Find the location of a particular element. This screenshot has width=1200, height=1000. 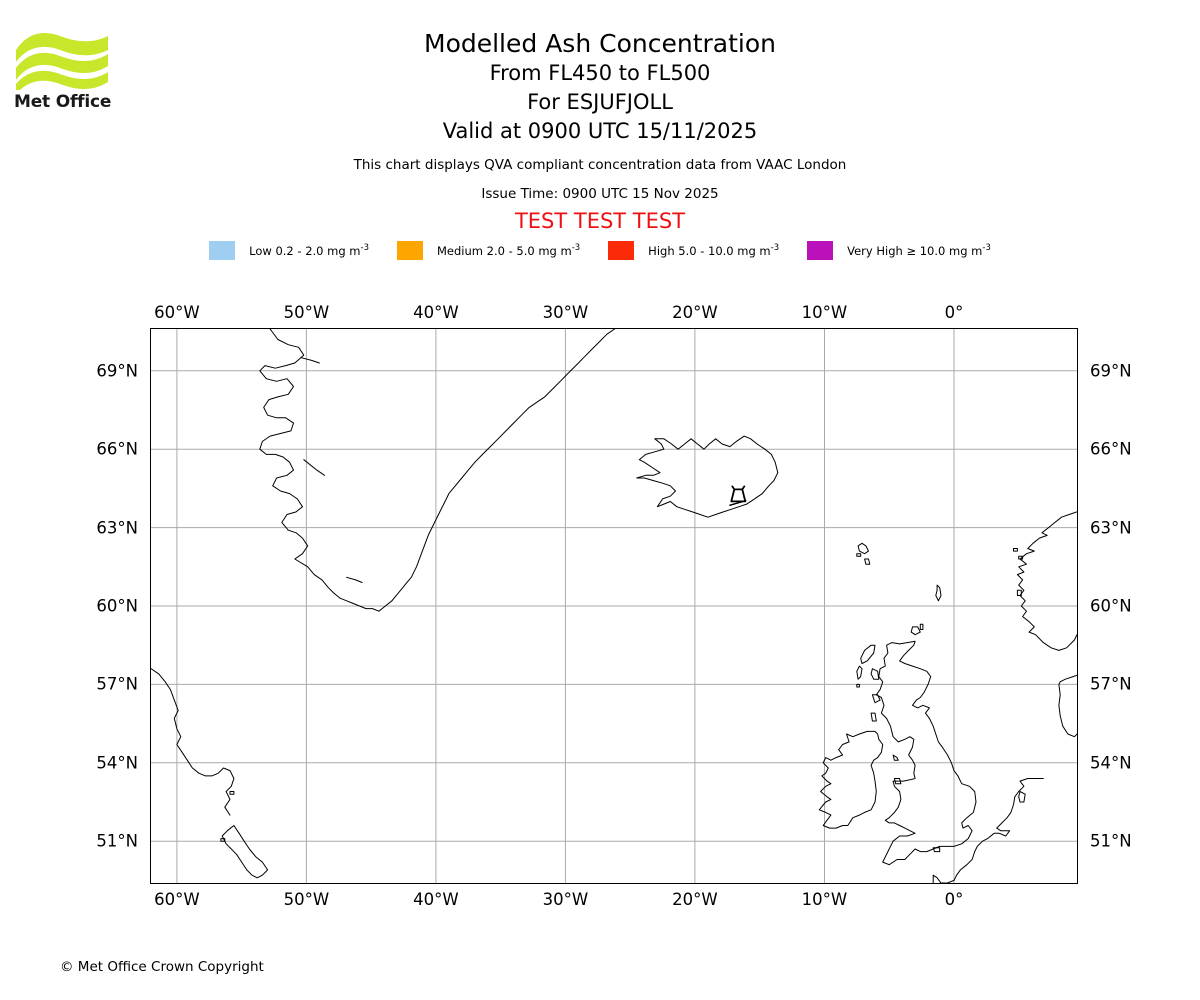

lon-tick-bottom-3: 30°W is located at coordinates (565, 899).